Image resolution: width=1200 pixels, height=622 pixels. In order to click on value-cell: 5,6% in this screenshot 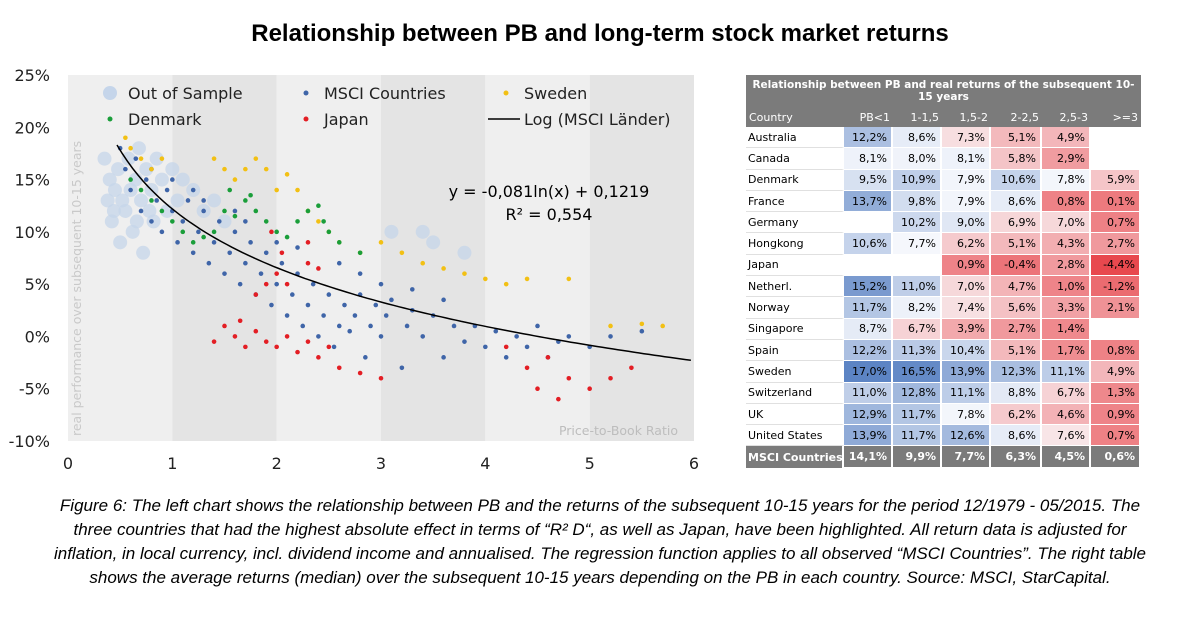, I will do `click(1016, 308)`.